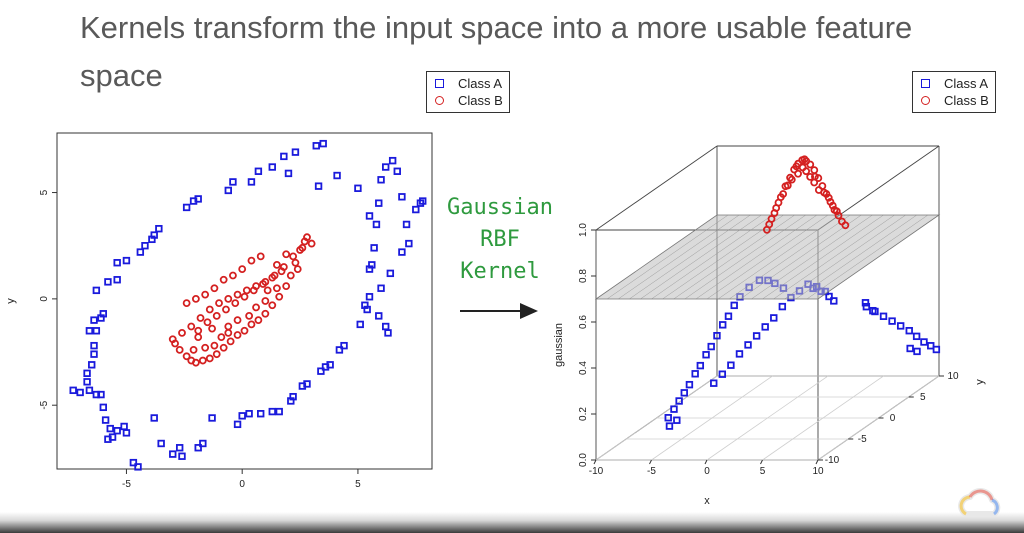 This screenshot has height=533, width=1024. Describe the element at coordinates (500, 240) in the screenshot. I see `kernel-annotation: Gaussian RBF Kernel` at that location.